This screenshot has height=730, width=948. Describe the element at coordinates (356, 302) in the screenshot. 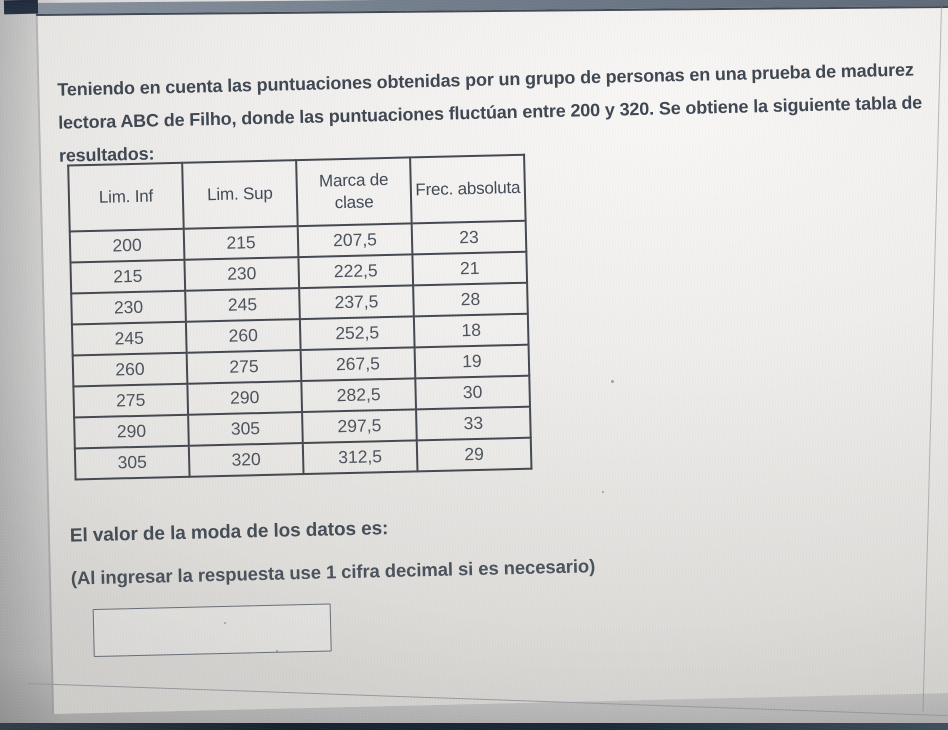

I see `table-cell: 237,5` at that location.